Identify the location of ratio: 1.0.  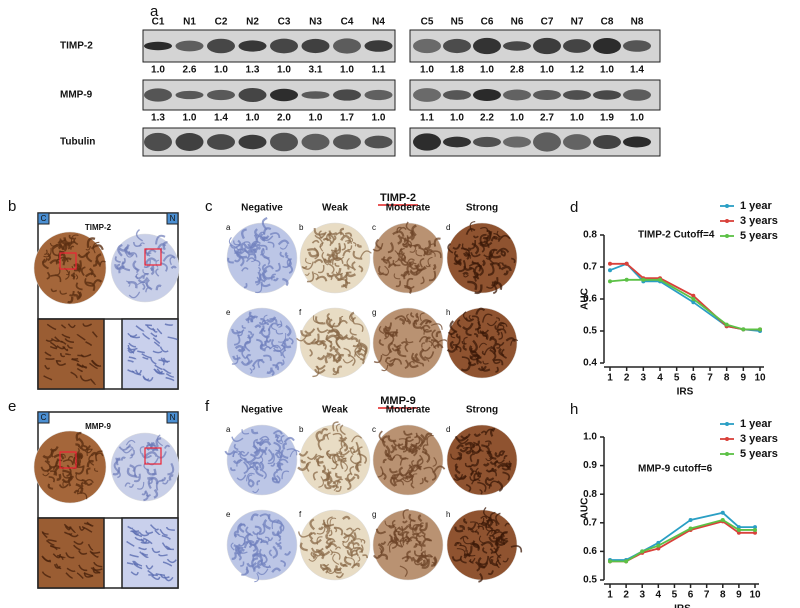
(577, 118).